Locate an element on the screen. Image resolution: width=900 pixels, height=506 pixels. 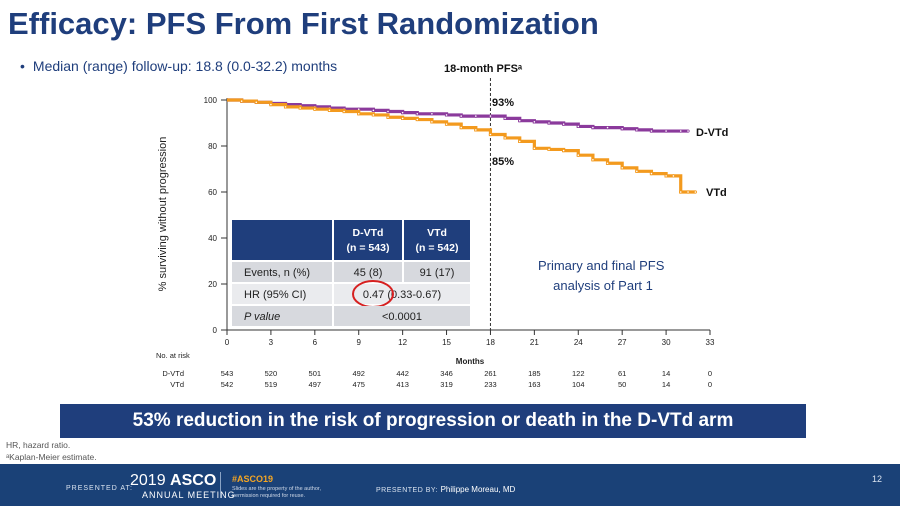
x-tick-label: 15 is located at coordinates (446, 342).